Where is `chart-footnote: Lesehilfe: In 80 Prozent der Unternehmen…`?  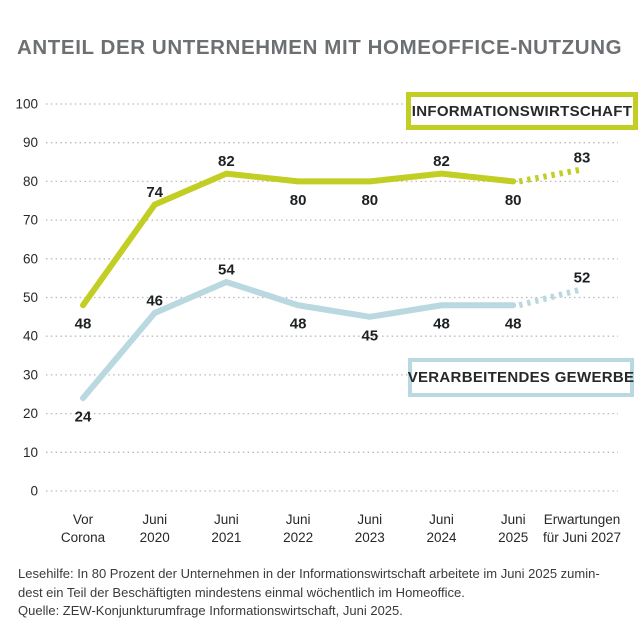
chart-footnote: Lesehilfe: In 80 Prozent der Unternehmen… is located at coordinates (309, 593).